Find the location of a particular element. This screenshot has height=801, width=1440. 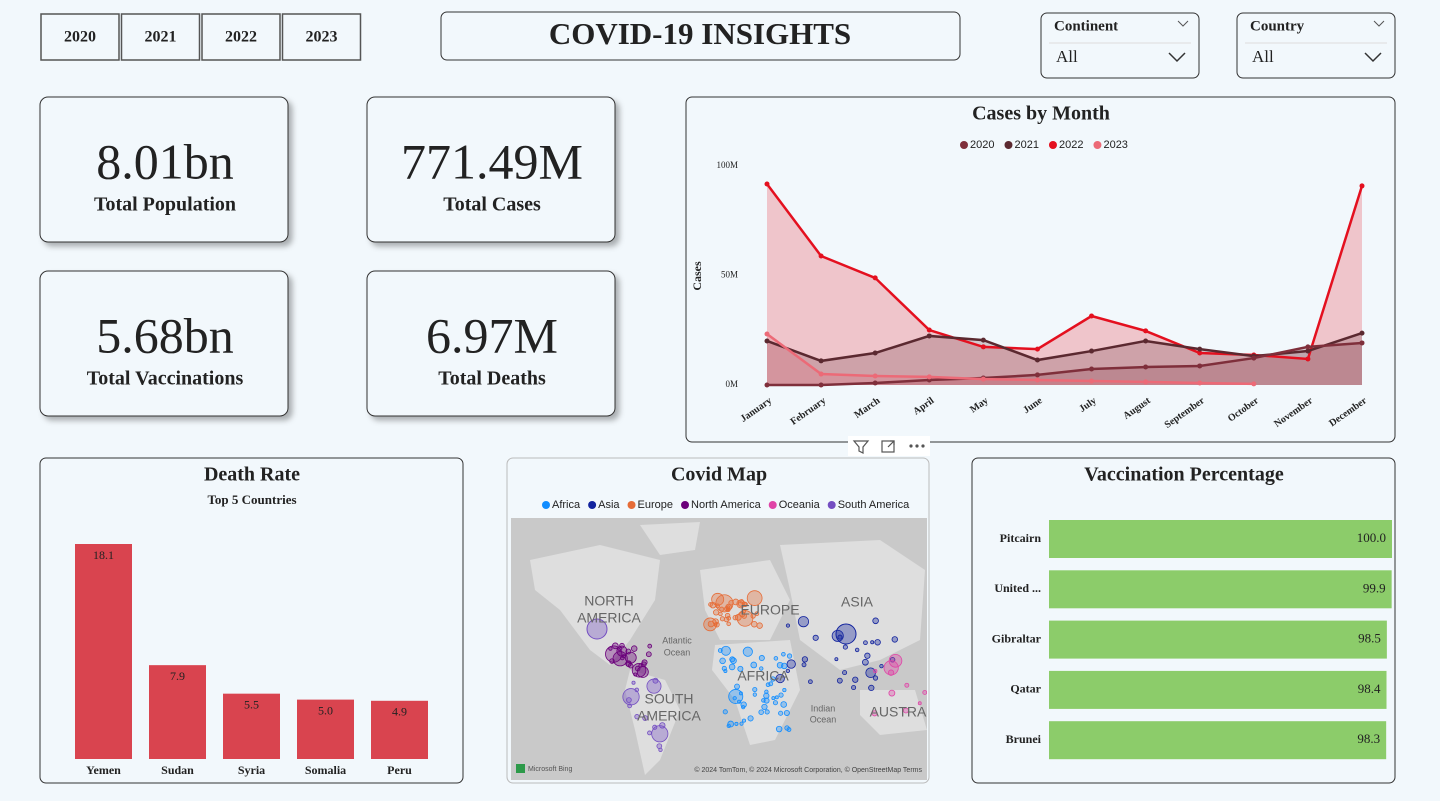

bar is located at coordinates (251, 726).